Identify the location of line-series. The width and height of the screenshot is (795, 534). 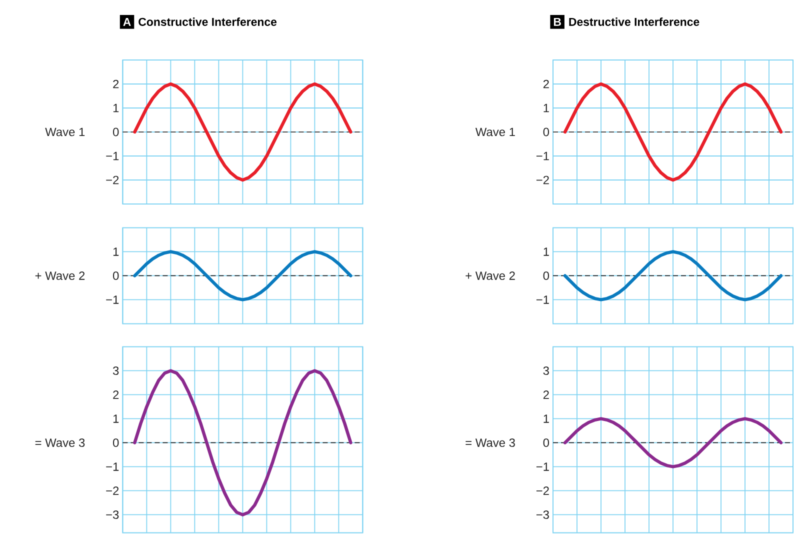
(242, 442).